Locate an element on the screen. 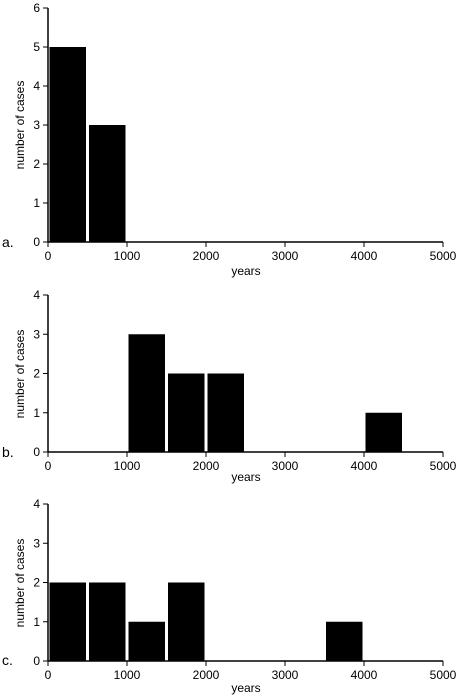  panel-label: a. is located at coordinates (8, 242).